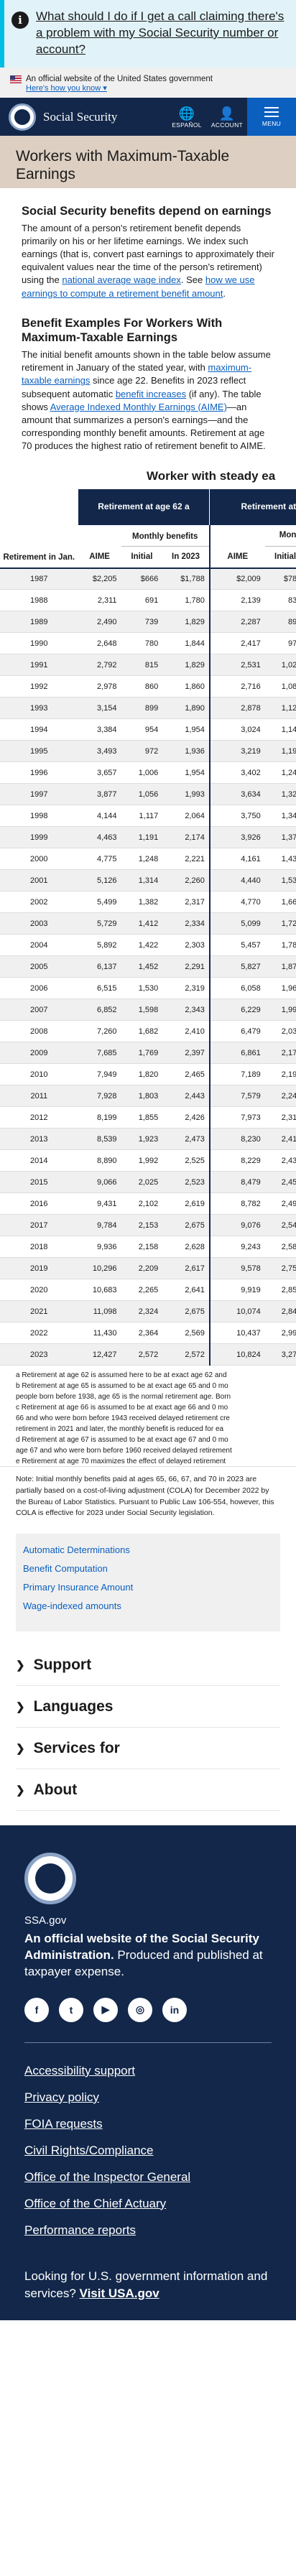  I want to click on table-cell: 1,998, so click(280, 1010).